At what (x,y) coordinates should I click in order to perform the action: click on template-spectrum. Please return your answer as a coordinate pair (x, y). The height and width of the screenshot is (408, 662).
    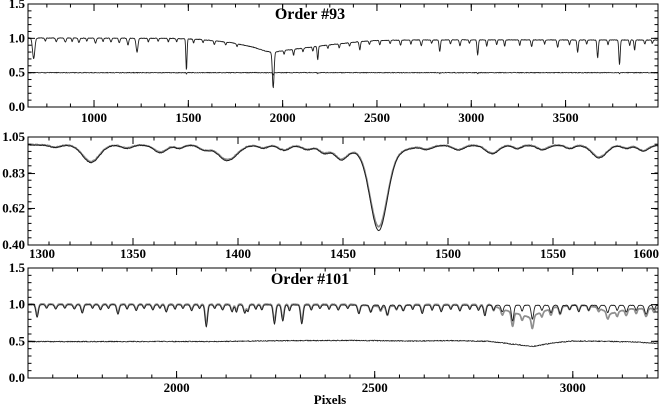
    Looking at the image, I should click on (343, 316).